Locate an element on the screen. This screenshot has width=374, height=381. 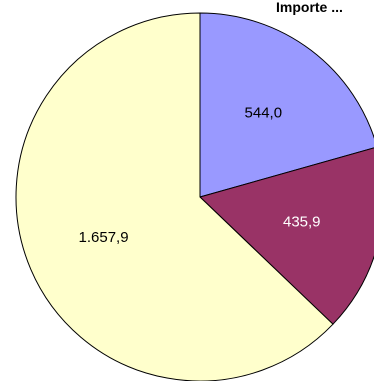
pie-slice-label-2: 1.657,9 is located at coordinates (104, 237).